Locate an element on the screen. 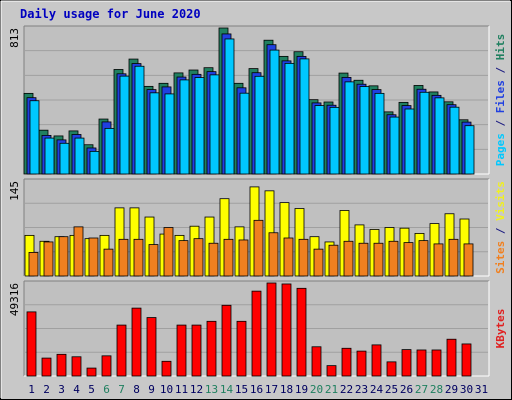 The width and height of the screenshot is (512, 400). x-tick-label: 14 is located at coordinates (227, 389).